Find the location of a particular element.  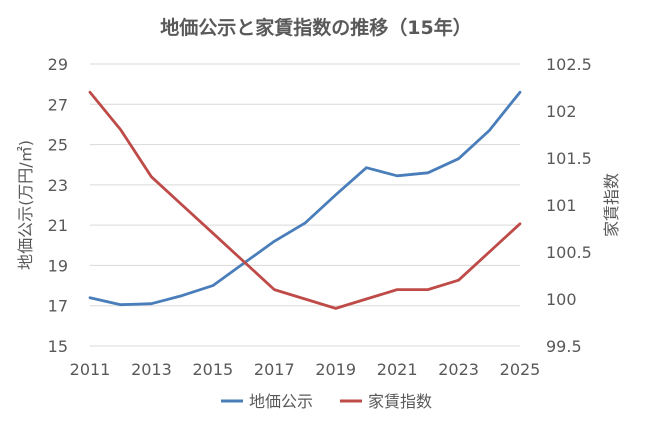

x-tick-label: 2025 is located at coordinates (520, 369).